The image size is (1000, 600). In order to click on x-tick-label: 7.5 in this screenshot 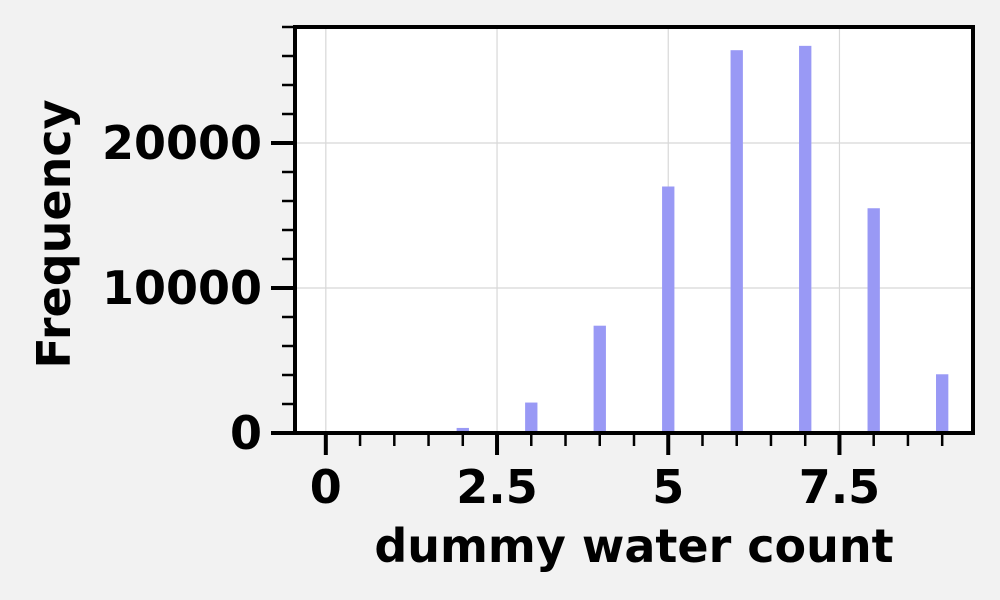, I will do `click(840, 487)`.